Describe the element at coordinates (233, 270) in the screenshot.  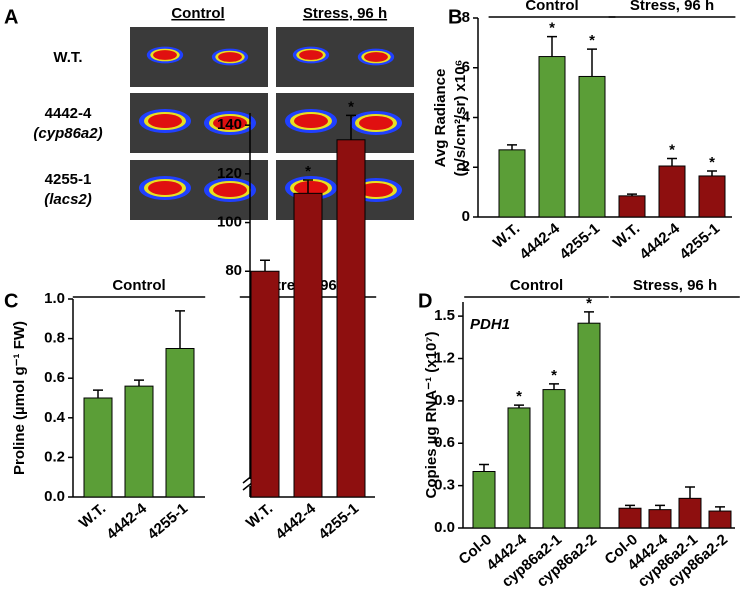
I see `y-tick-label: 80` at that location.